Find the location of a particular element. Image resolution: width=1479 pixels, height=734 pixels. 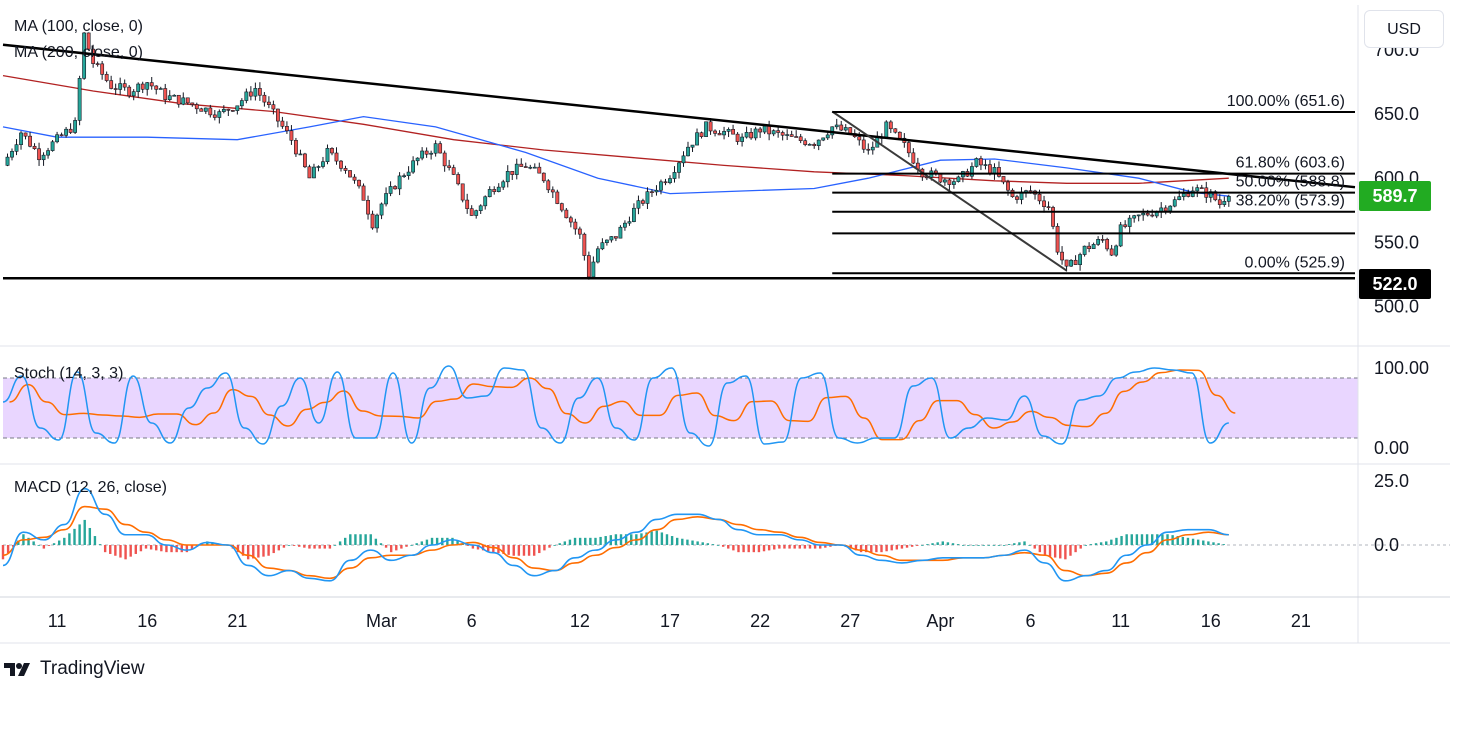

macd-indicator-label: MACD (12, 26, close) is located at coordinates (90, 487).